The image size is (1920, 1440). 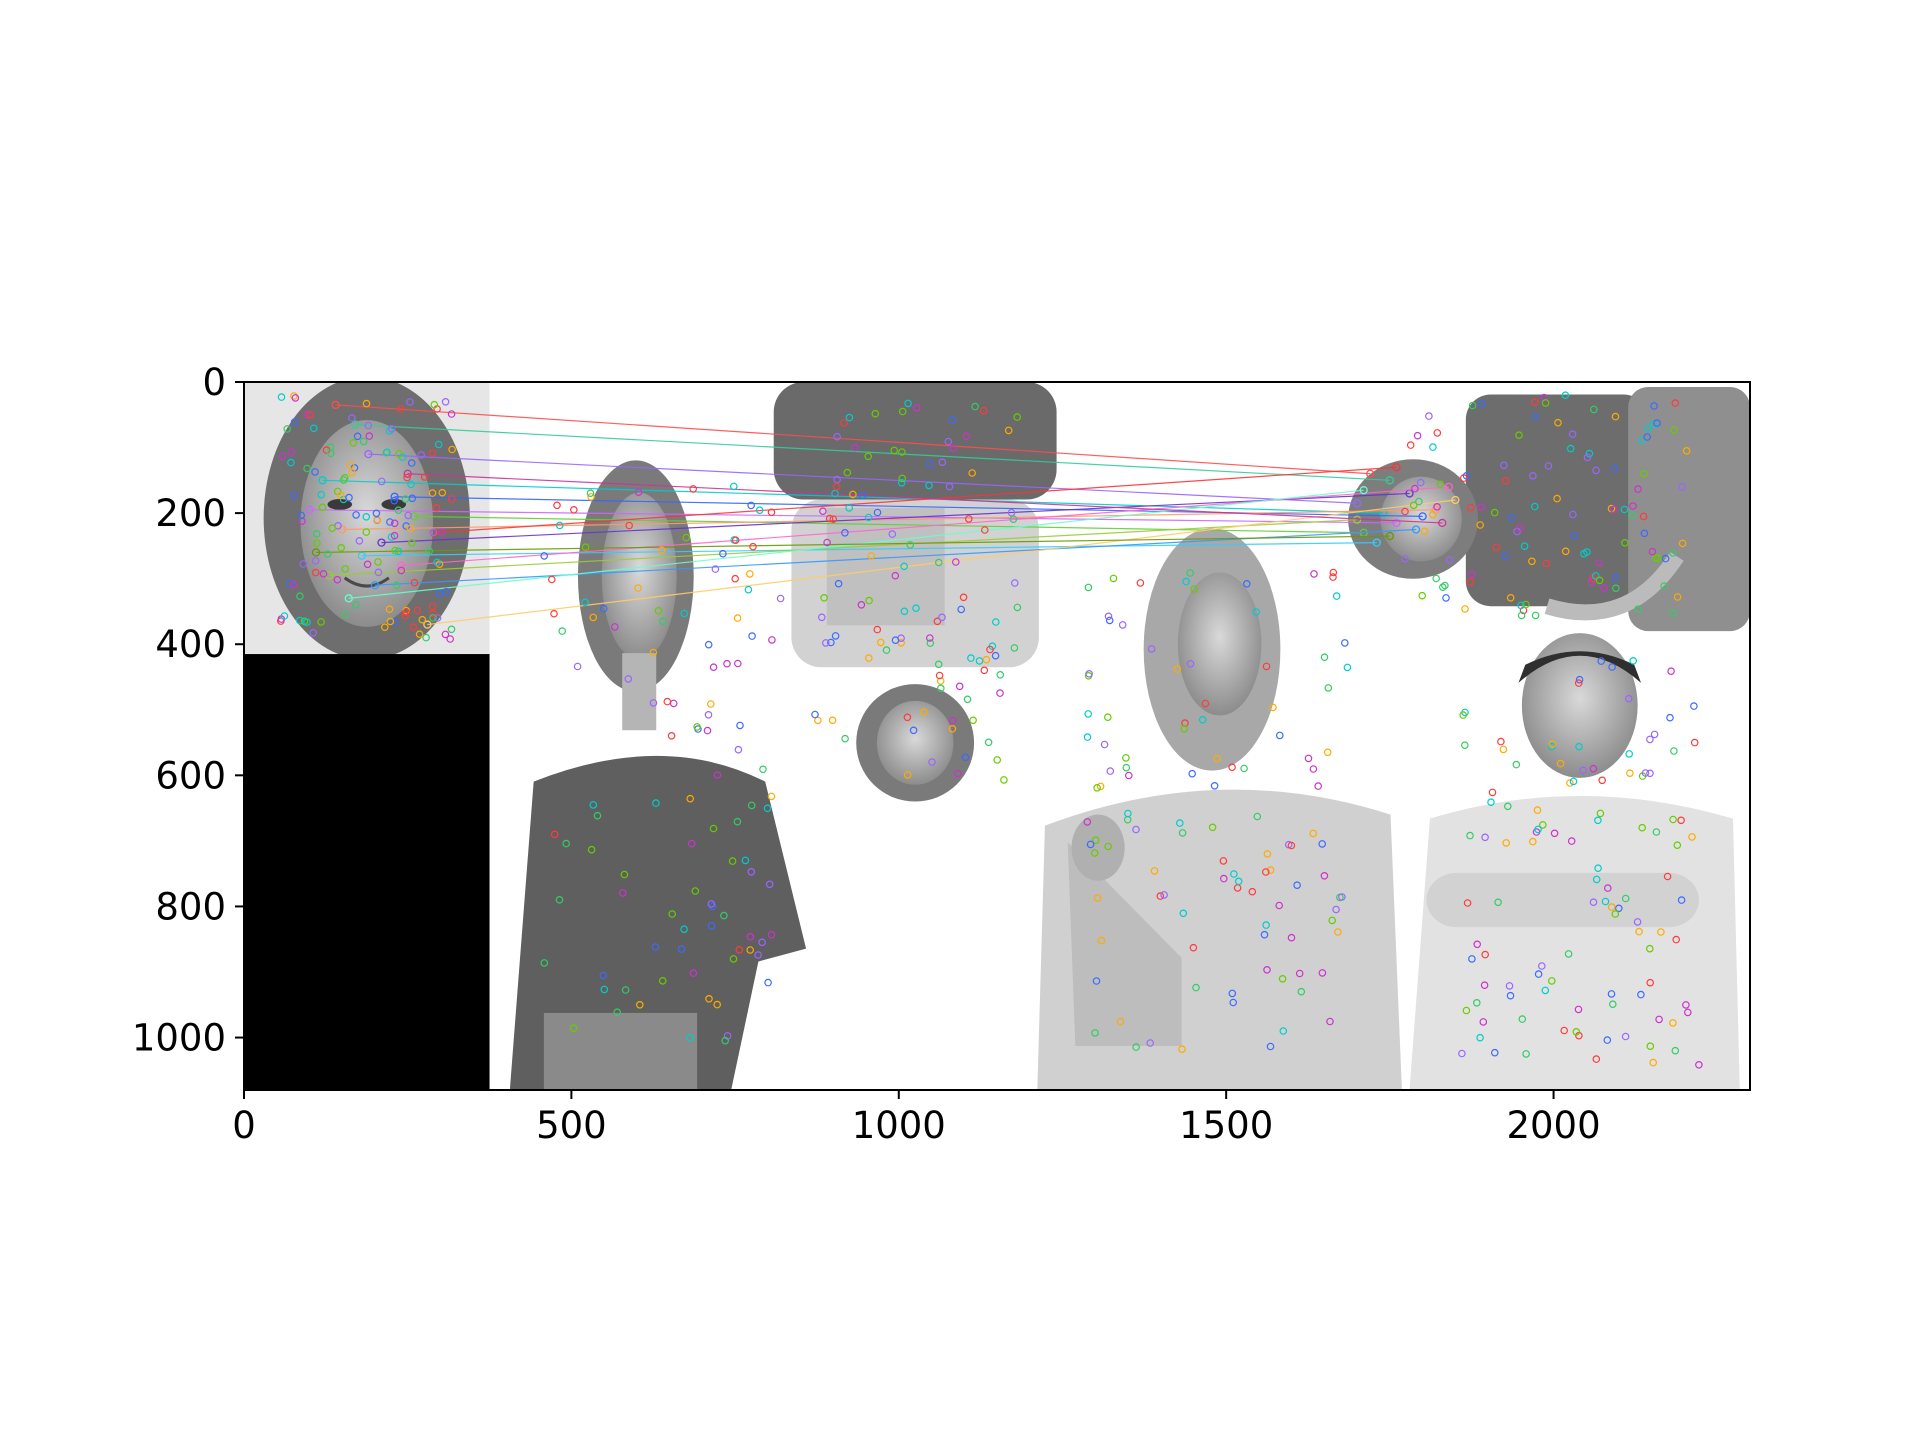 What do you see at coordinates (214, 382) in the screenshot?
I see `y-tick-label: 0` at bounding box center [214, 382].